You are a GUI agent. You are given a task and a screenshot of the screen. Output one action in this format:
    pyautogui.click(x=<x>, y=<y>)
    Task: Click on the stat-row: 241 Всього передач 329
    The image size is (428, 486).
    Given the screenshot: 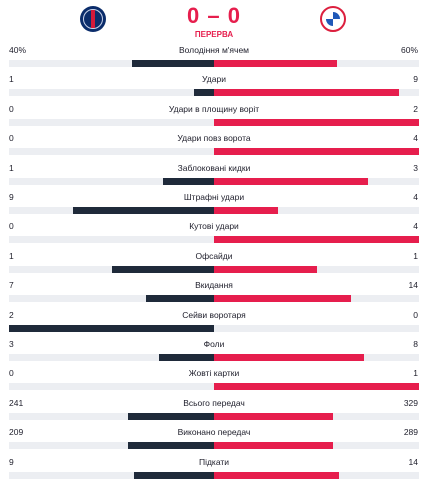 What is the action you would take?
    pyautogui.click(x=214, y=412)
    